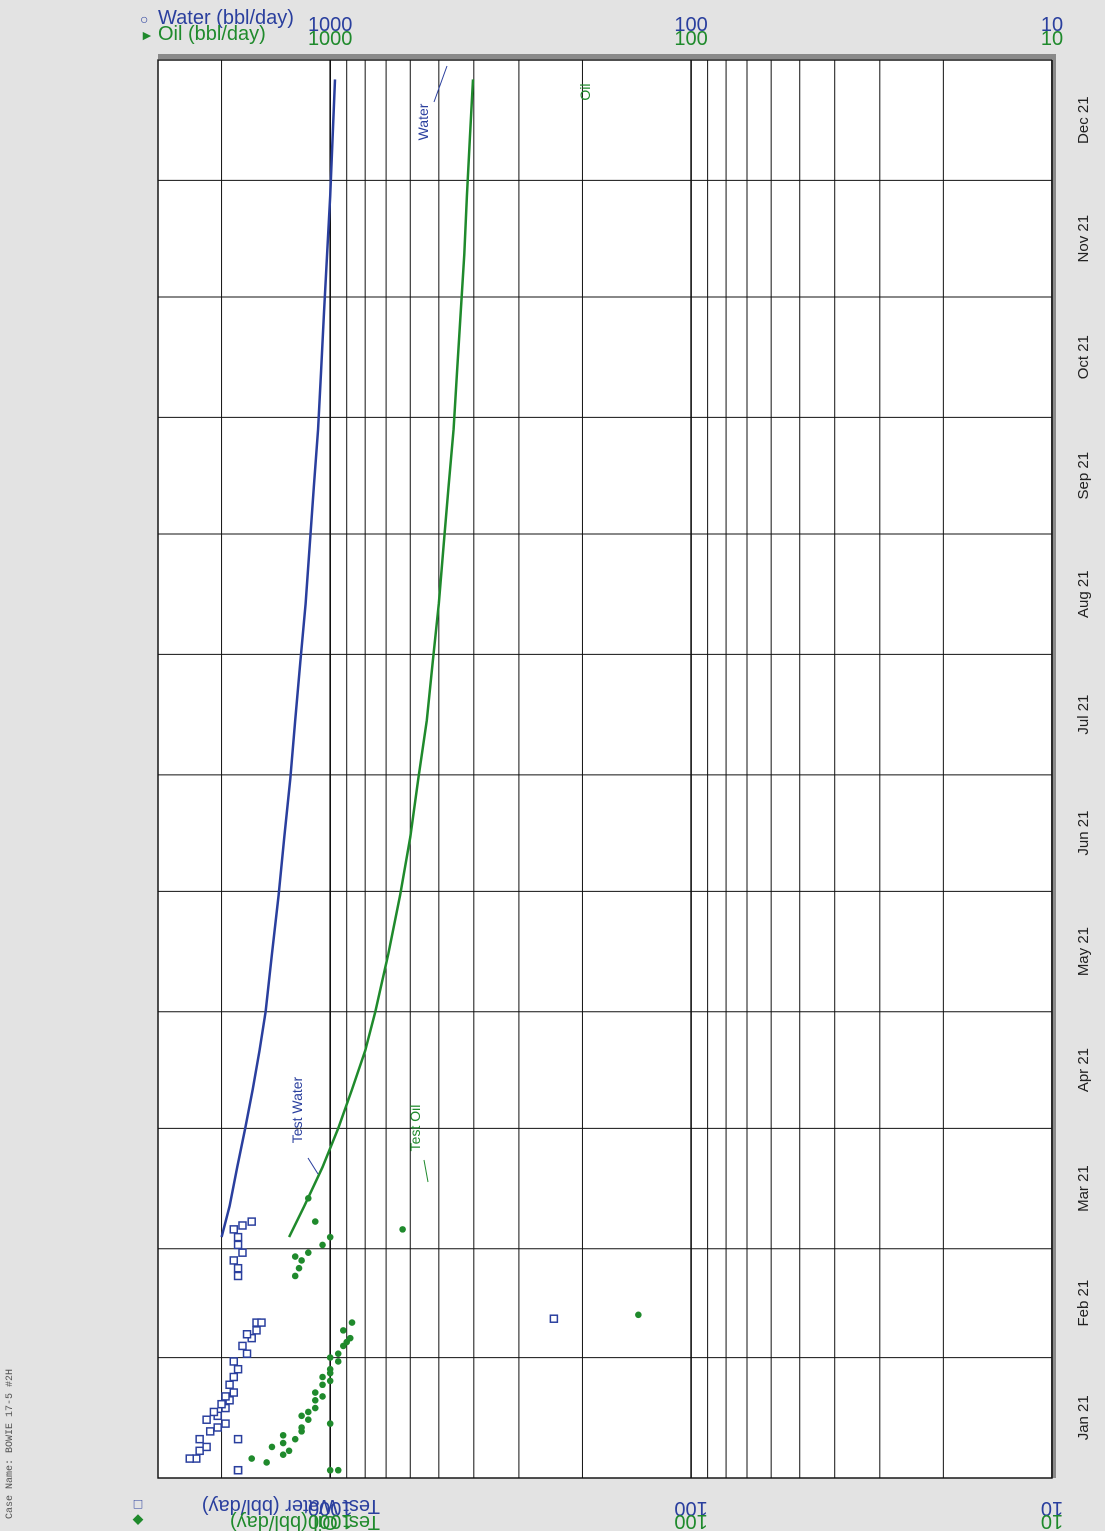 This screenshot has width=1105, height=1531. What do you see at coordinates (1083, 239) in the screenshot?
I see `x-tick-label: Nov 21` at bounding box center [1083, 239].